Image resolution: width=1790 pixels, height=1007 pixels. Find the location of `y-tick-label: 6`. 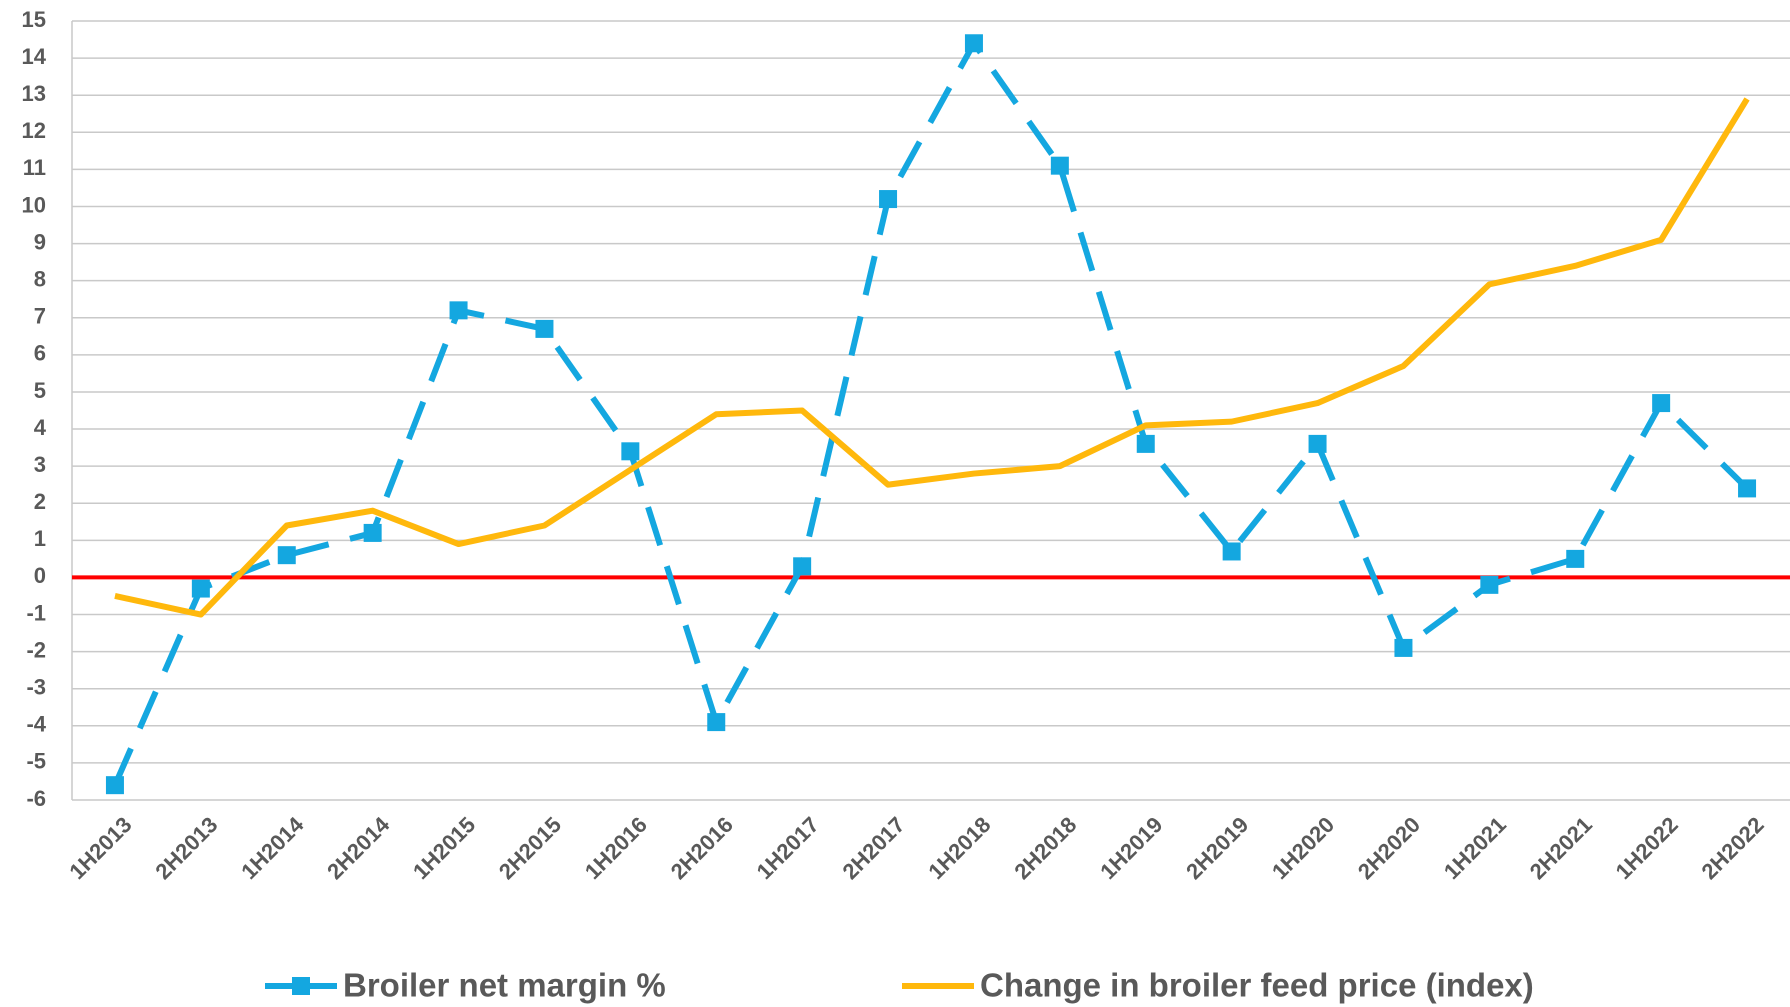

y-tick-label: 6 is located at coordinates (40, 353).